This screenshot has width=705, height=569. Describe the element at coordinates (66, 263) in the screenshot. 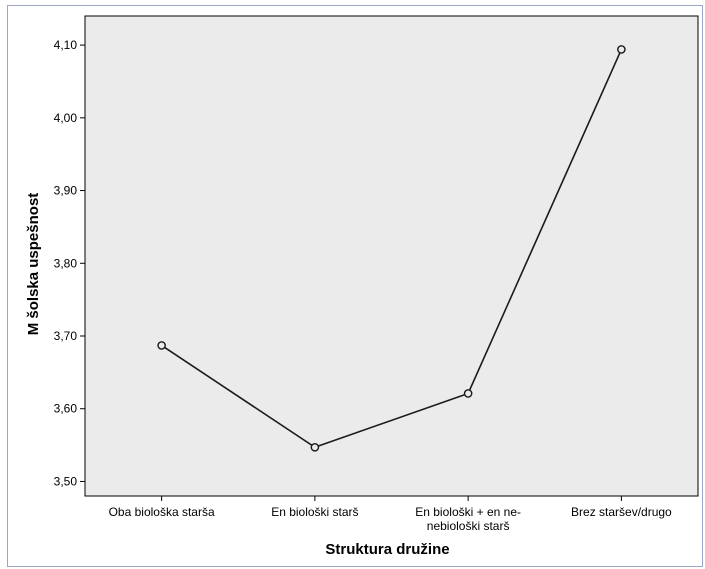

I see `y-tick-label: 3,80` at that location.